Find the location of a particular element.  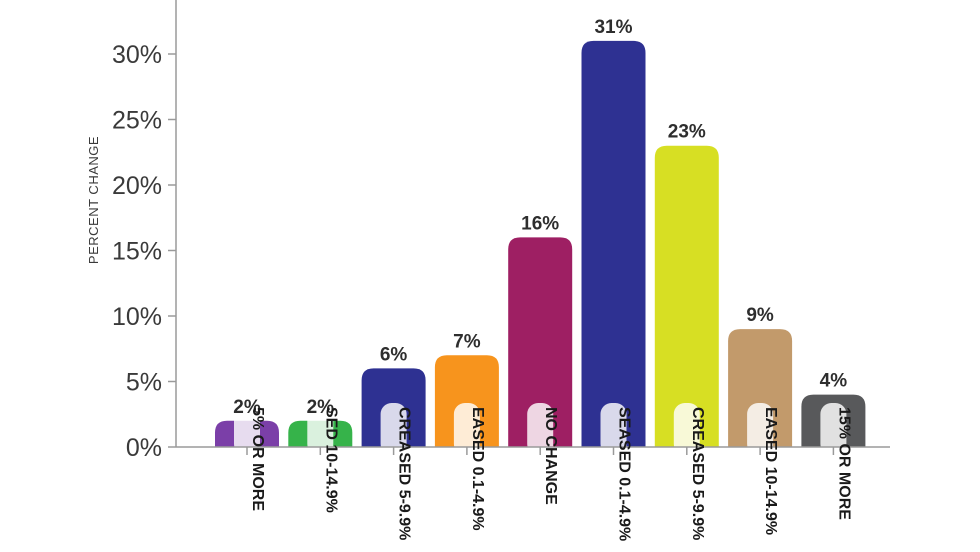

data-label: 7% is located at coordinates (467, 341).